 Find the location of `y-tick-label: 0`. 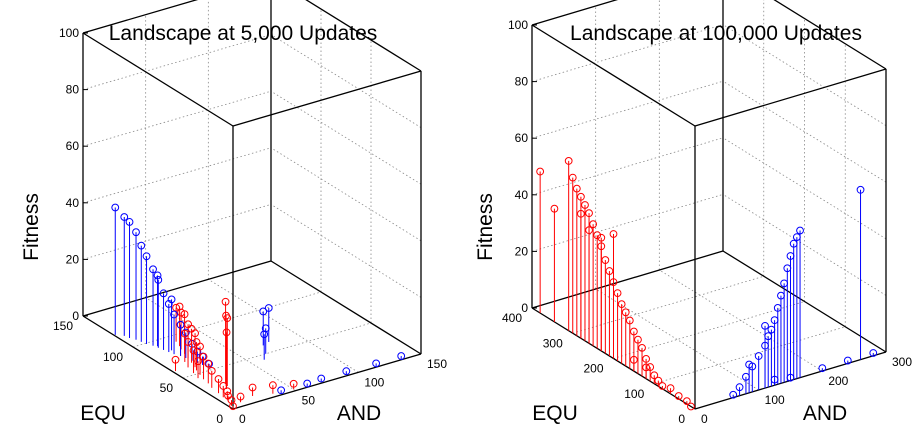

y-tick-label: 0 is located at coordinates (219, 419).